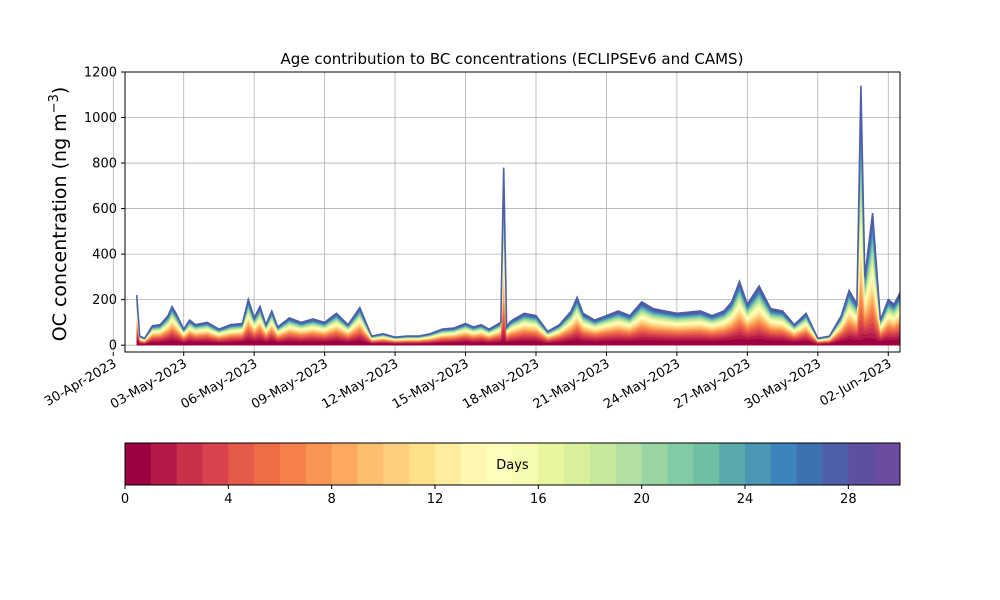  Describe the element at coordinates (104, 300) in the screenshot. I see `y-tick-label: 200` at that location.